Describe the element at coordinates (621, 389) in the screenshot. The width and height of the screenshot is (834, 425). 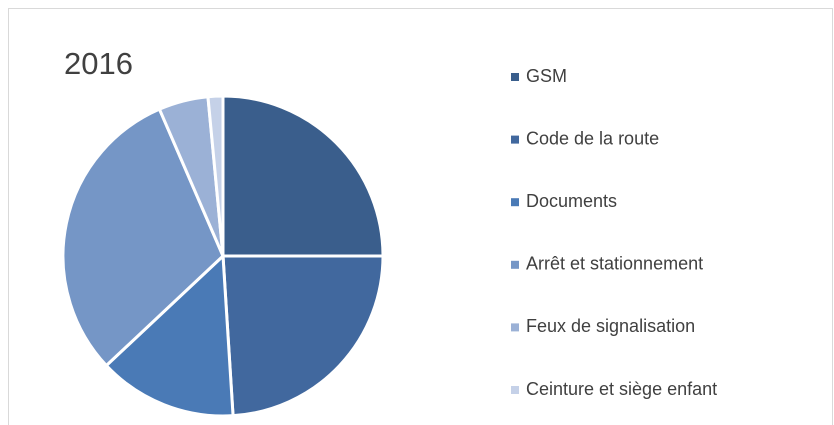
I see `legend-label: Ceinture et siège enfant` at that location.